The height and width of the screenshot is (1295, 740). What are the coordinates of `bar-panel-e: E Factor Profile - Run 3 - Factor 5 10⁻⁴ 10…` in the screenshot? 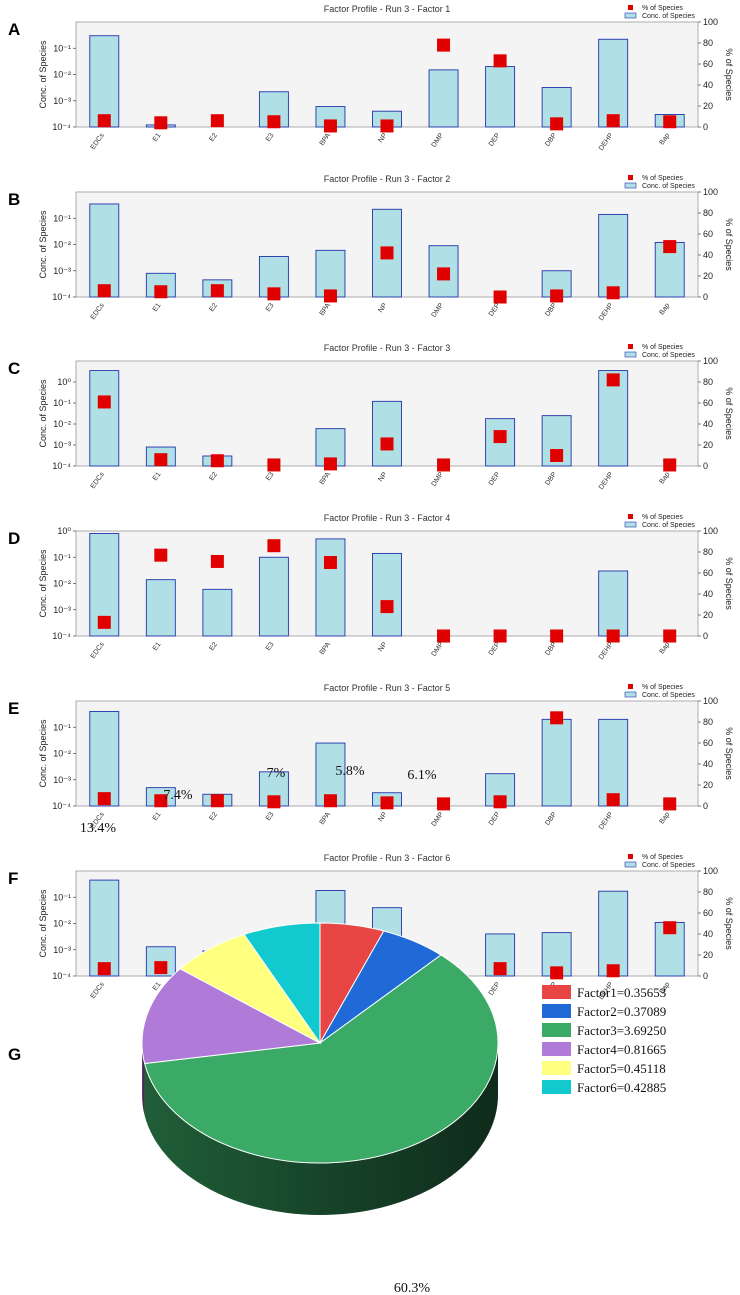 It's located at (371, 757).